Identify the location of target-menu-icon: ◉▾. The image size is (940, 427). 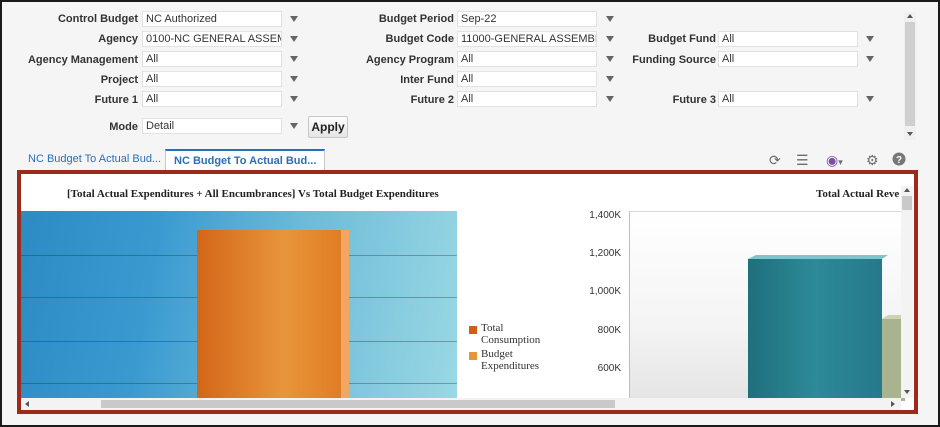
(834, 160).